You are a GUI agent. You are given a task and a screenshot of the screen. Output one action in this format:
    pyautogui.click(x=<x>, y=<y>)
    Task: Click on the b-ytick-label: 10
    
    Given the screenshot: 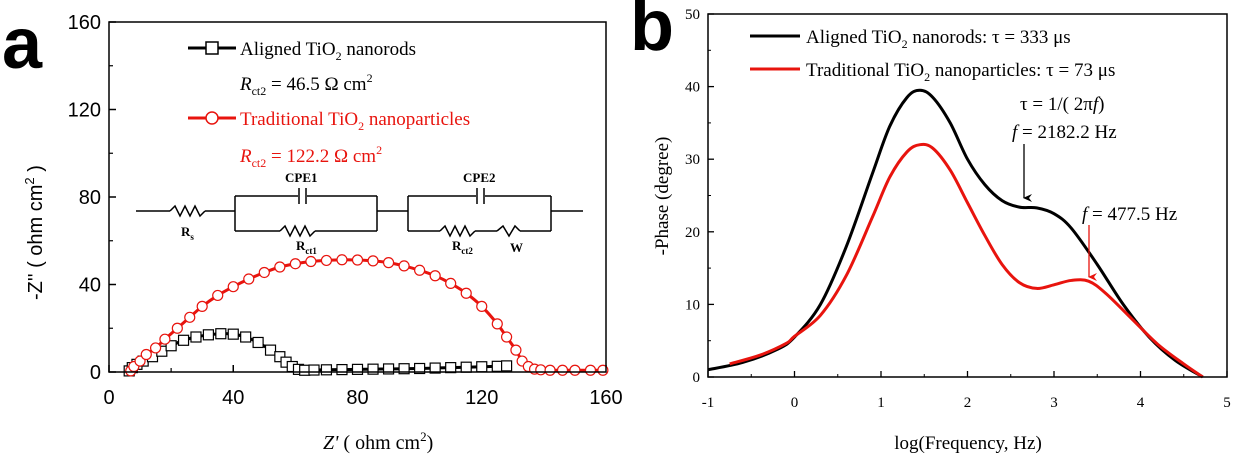 What is the action you would take?
    pyautogui.click(x=692, y=305)
    